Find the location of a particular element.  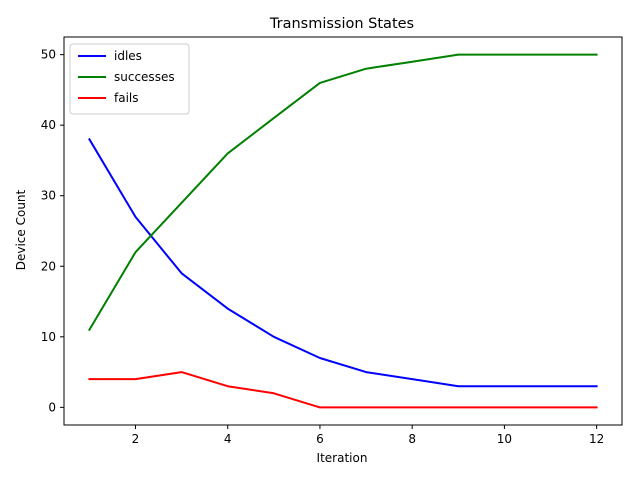

legend: idles successes fails is located at coordinates (129, 79).